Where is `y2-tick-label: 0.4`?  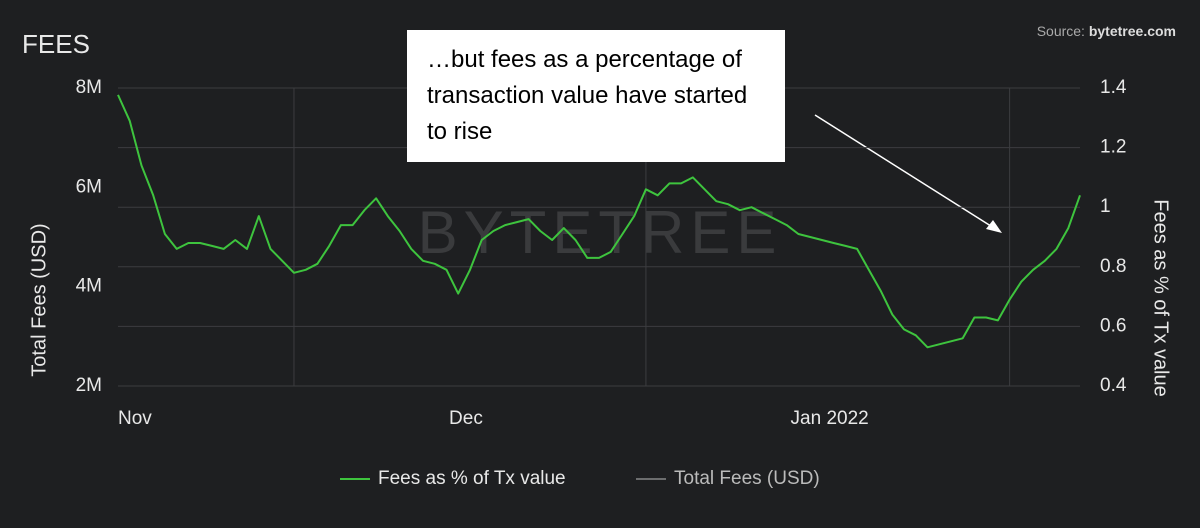 y2-tick-label: 0.4 is located at coordinates (1113, 385).